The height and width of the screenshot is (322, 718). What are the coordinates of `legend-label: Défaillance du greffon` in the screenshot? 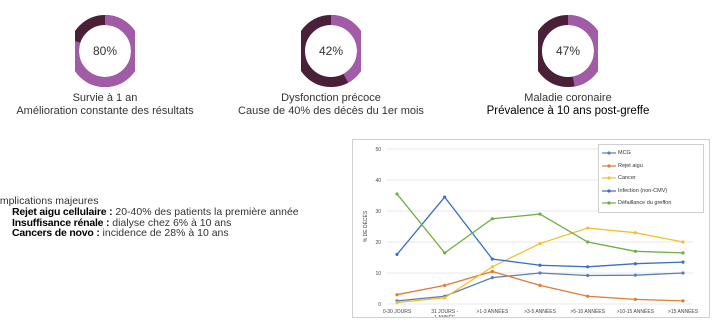 It's located at (645, 203).